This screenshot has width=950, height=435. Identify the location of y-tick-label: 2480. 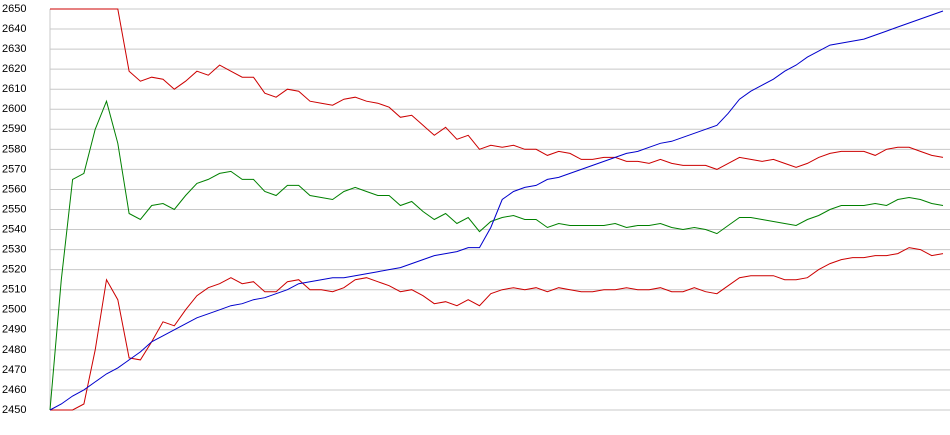
(14, 350).